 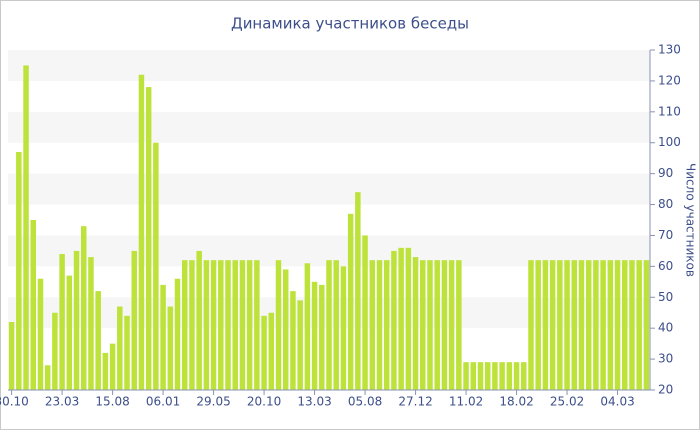 I want to click on x-tick-label: 30.10, so click(x=14, y=402).